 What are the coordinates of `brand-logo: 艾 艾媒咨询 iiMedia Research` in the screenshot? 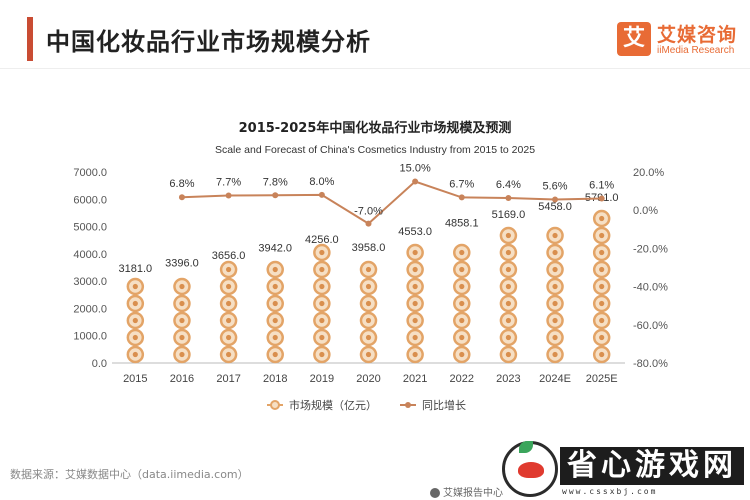 It's located at (681, 40).